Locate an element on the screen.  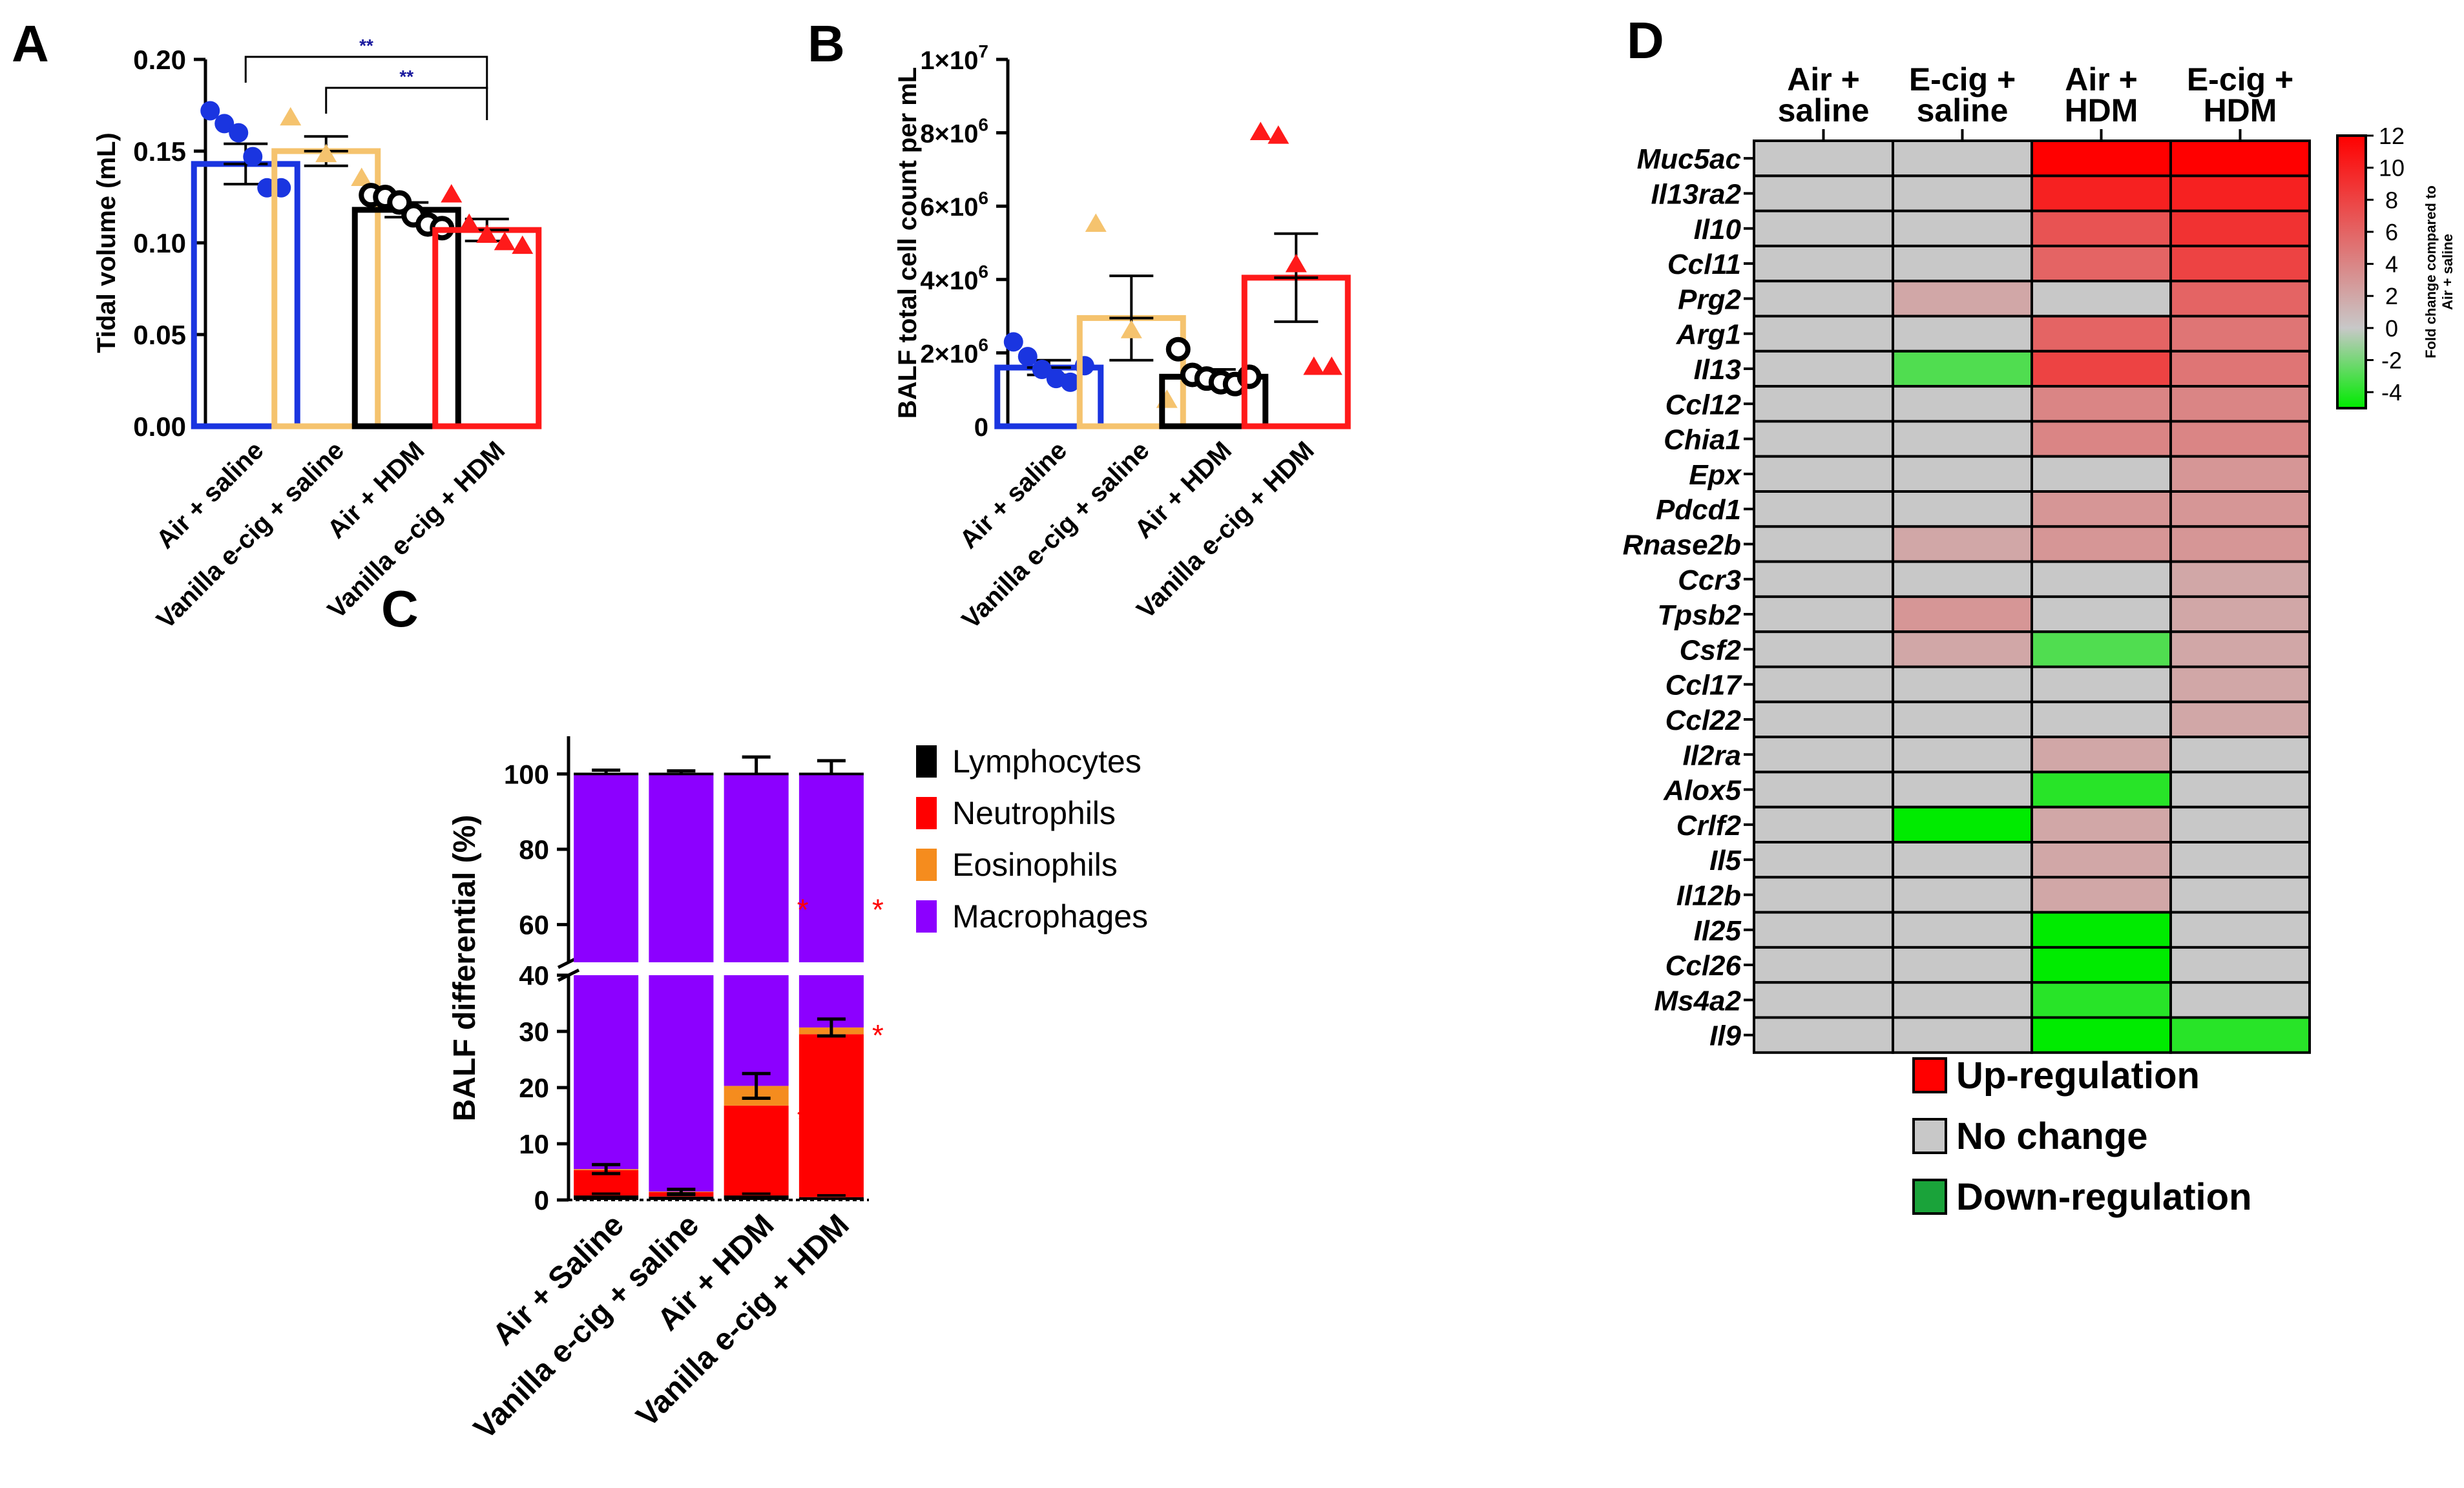
cell-ccl11-air-saline is located at coordinates (1823, 263).